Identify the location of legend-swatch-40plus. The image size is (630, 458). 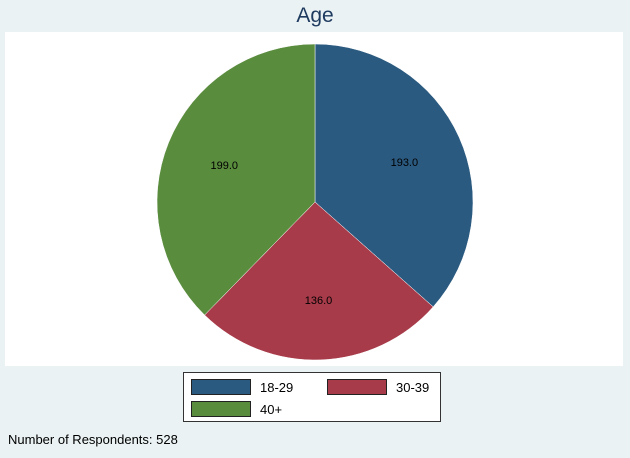
(221, 409).